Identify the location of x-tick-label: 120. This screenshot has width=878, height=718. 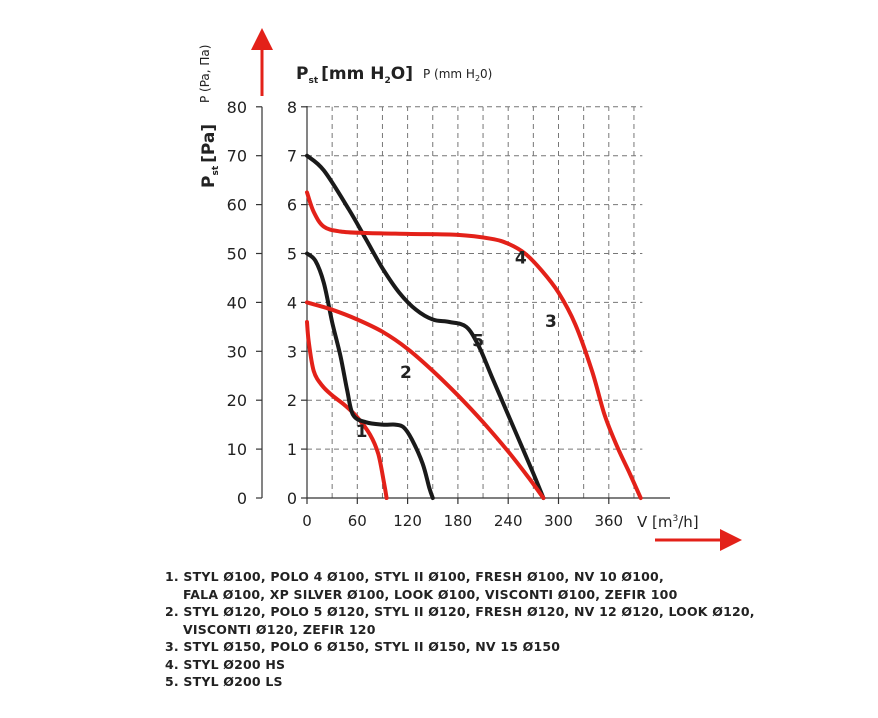
(407, 521).